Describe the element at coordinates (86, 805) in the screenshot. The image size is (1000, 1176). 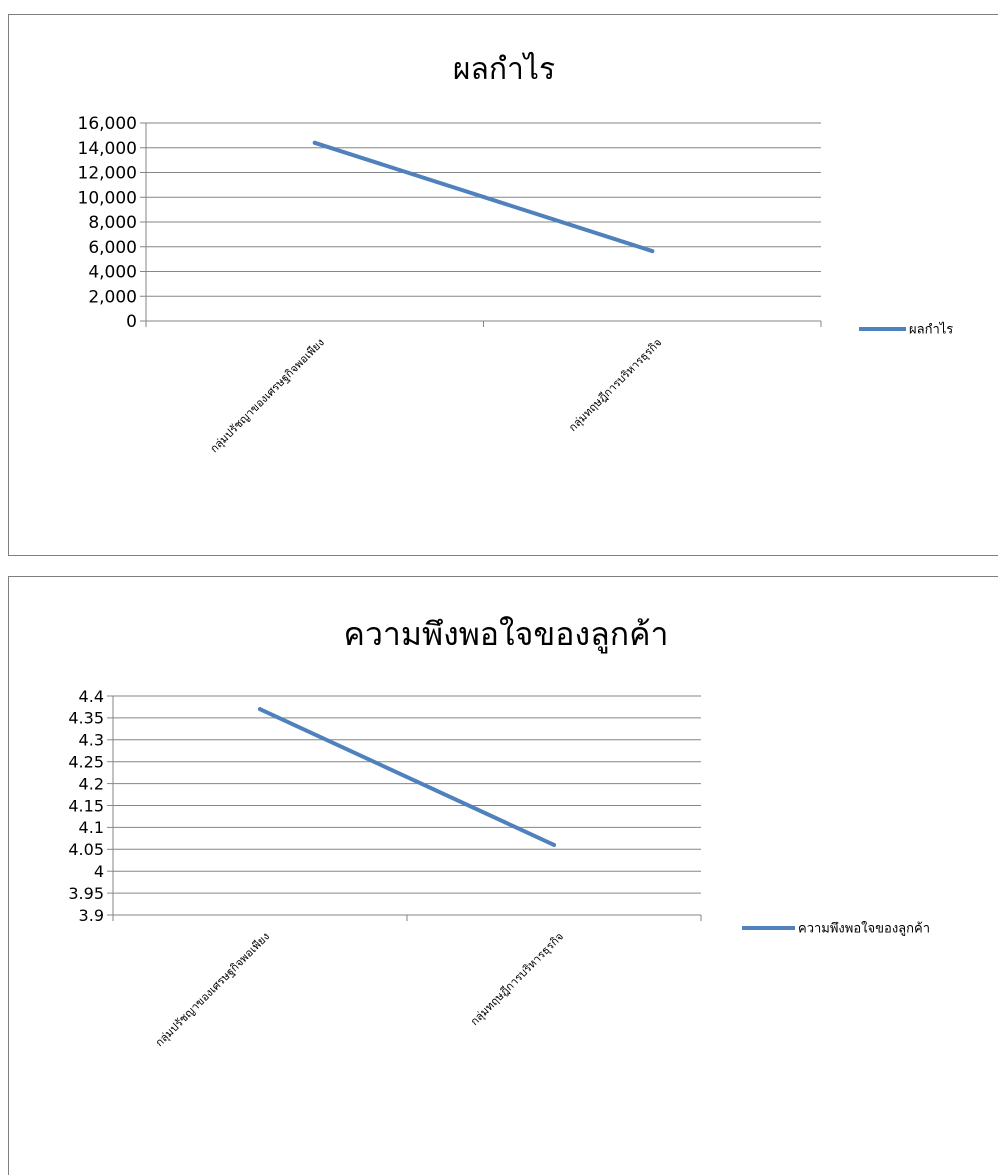
I see `y-tick-label: 4.15` at that location.